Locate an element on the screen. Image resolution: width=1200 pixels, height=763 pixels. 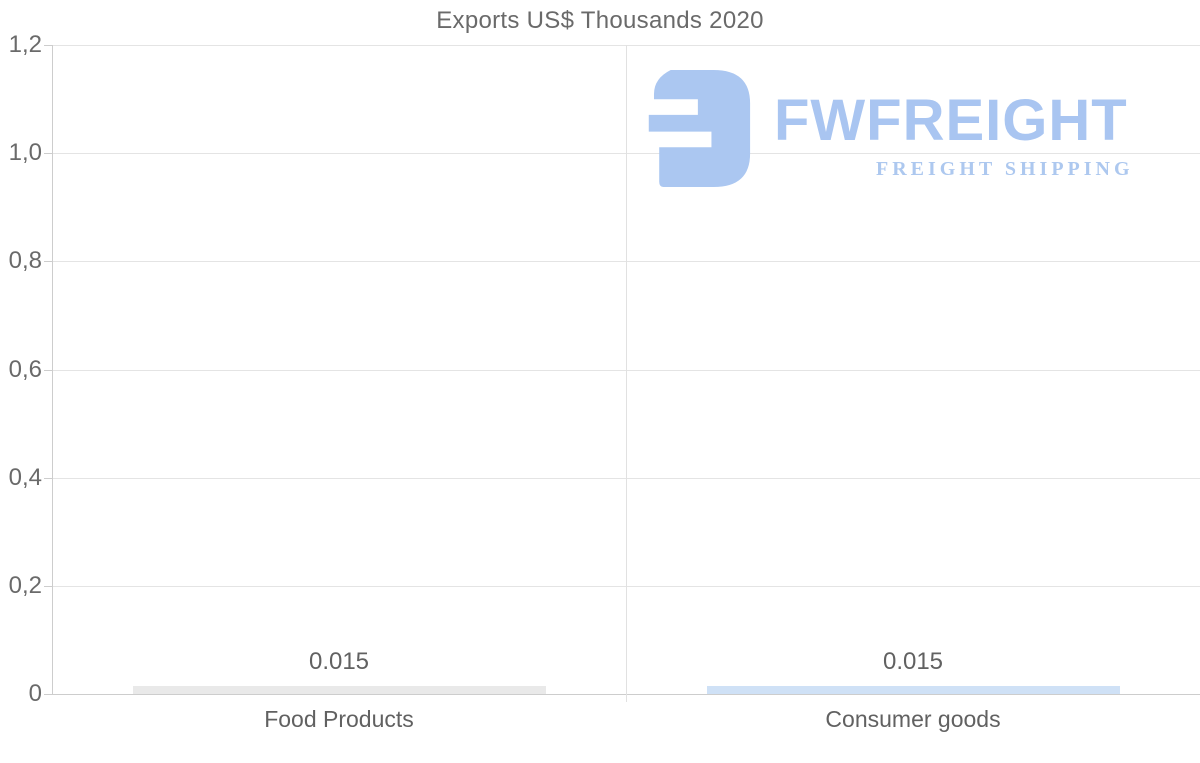
category-divider-gridline is located at coordinates (626, 373).